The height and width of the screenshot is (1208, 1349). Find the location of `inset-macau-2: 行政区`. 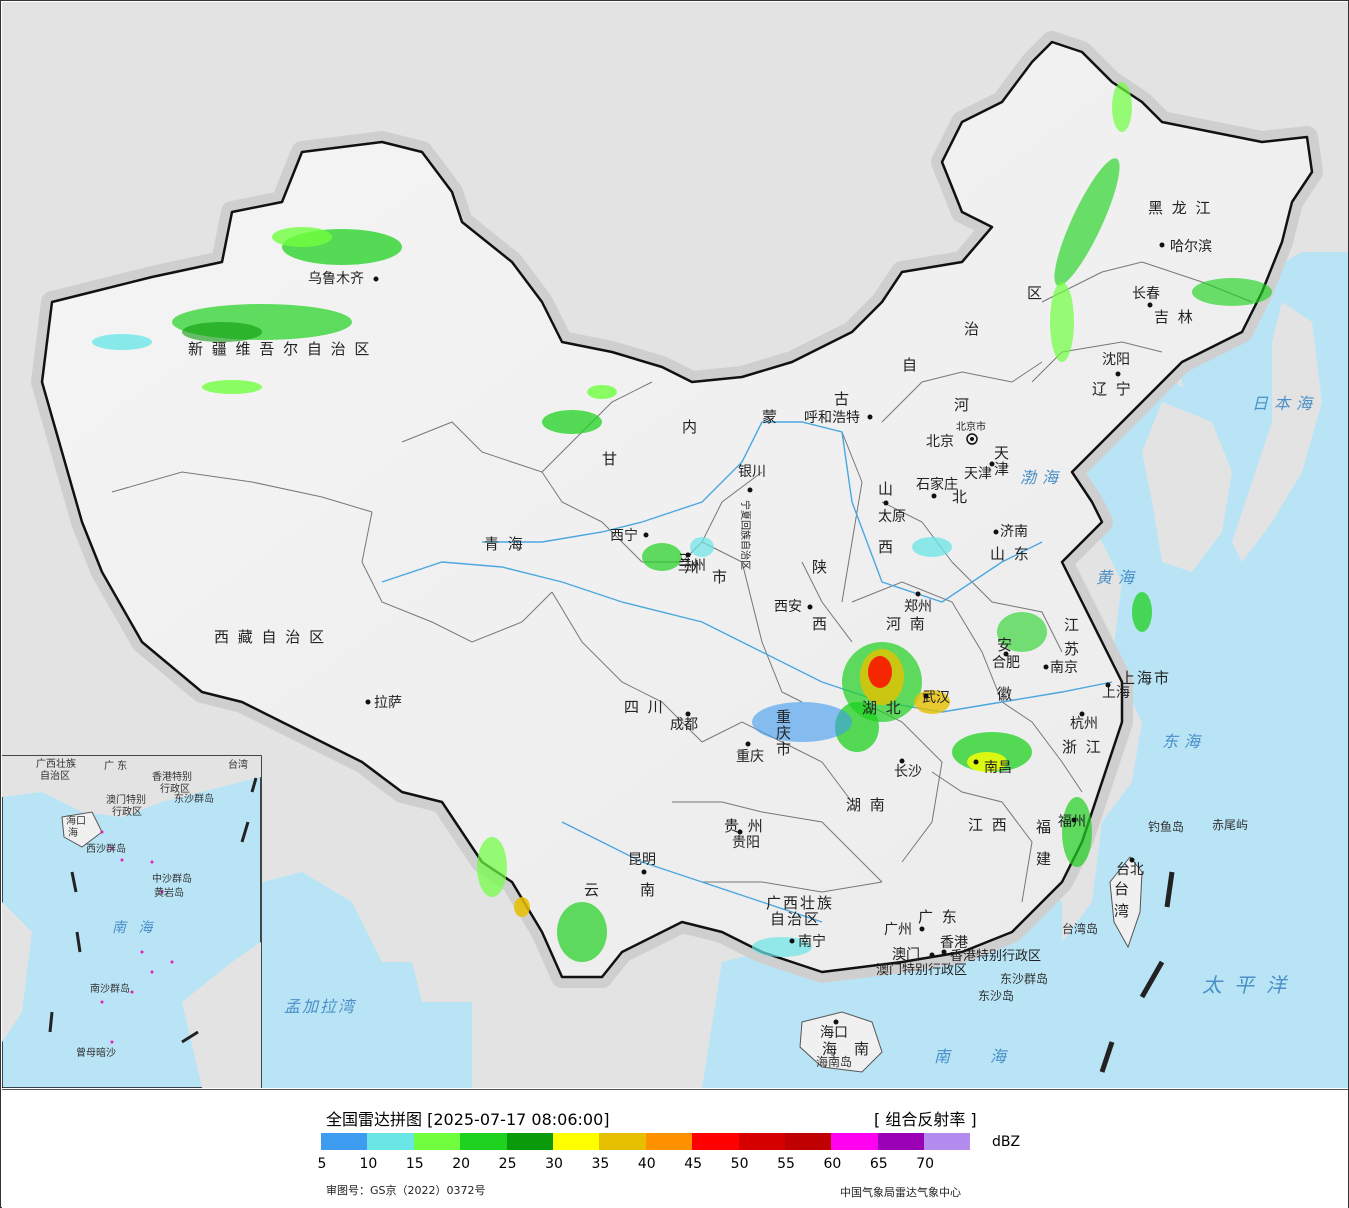

inset-macau-2: 行政区 is located at coordinates (127, 811).